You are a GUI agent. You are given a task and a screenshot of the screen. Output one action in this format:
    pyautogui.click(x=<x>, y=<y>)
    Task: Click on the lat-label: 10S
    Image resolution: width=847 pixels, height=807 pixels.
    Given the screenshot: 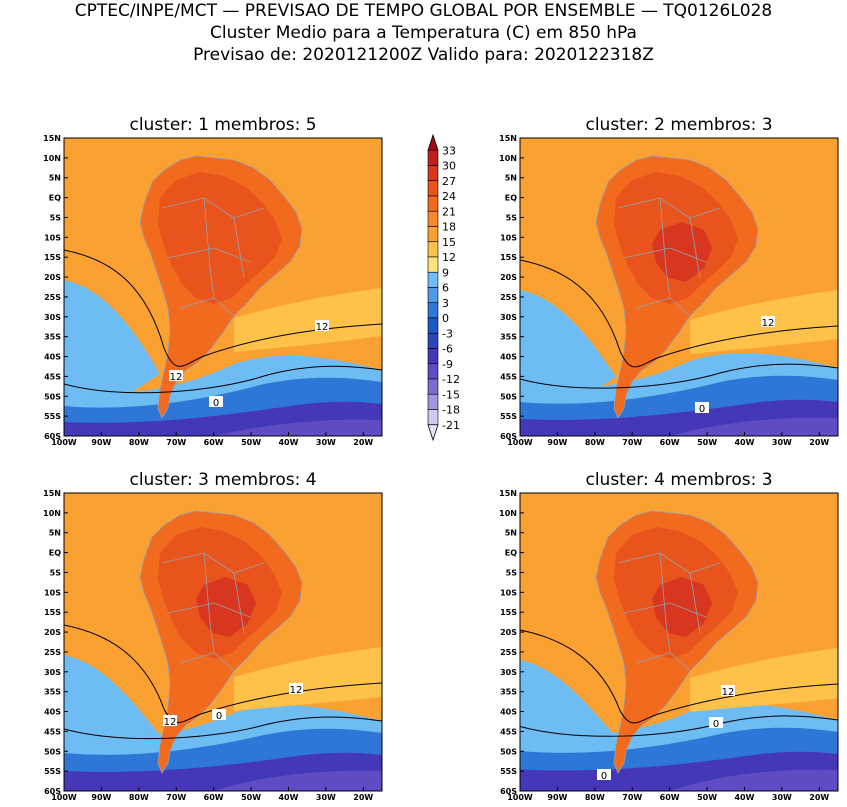 What is the action you would take?
    pyautogui.click(x=508, y=592)
    